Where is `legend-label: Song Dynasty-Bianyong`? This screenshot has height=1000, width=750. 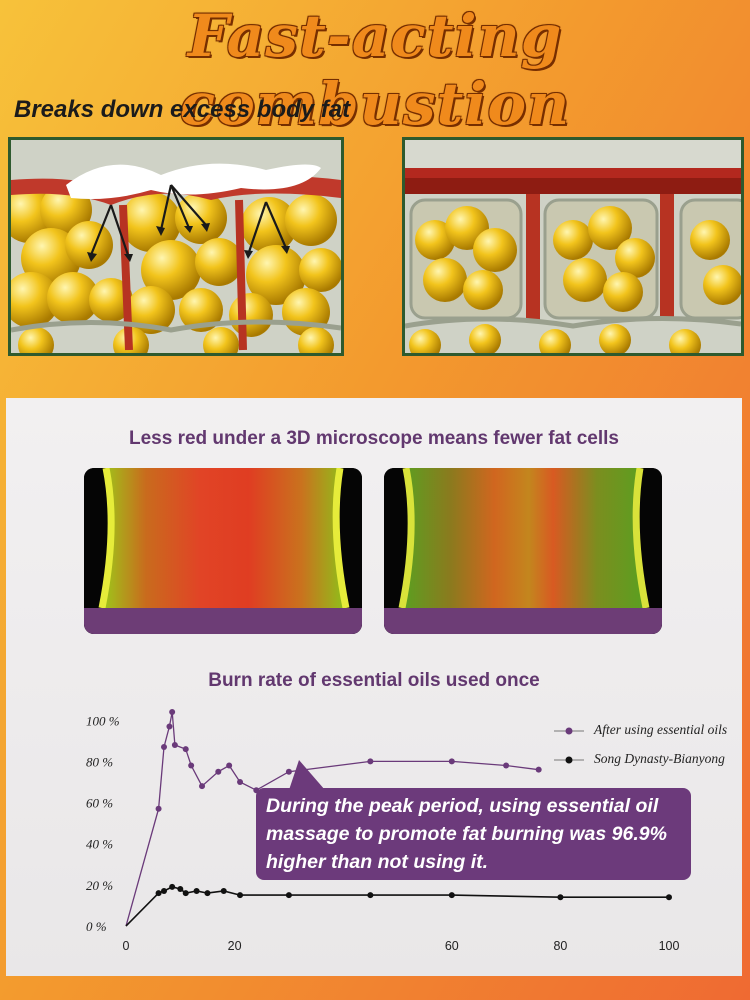
legend-label: Song Dynasty-Bianyong is located at coordinates (659, 758).